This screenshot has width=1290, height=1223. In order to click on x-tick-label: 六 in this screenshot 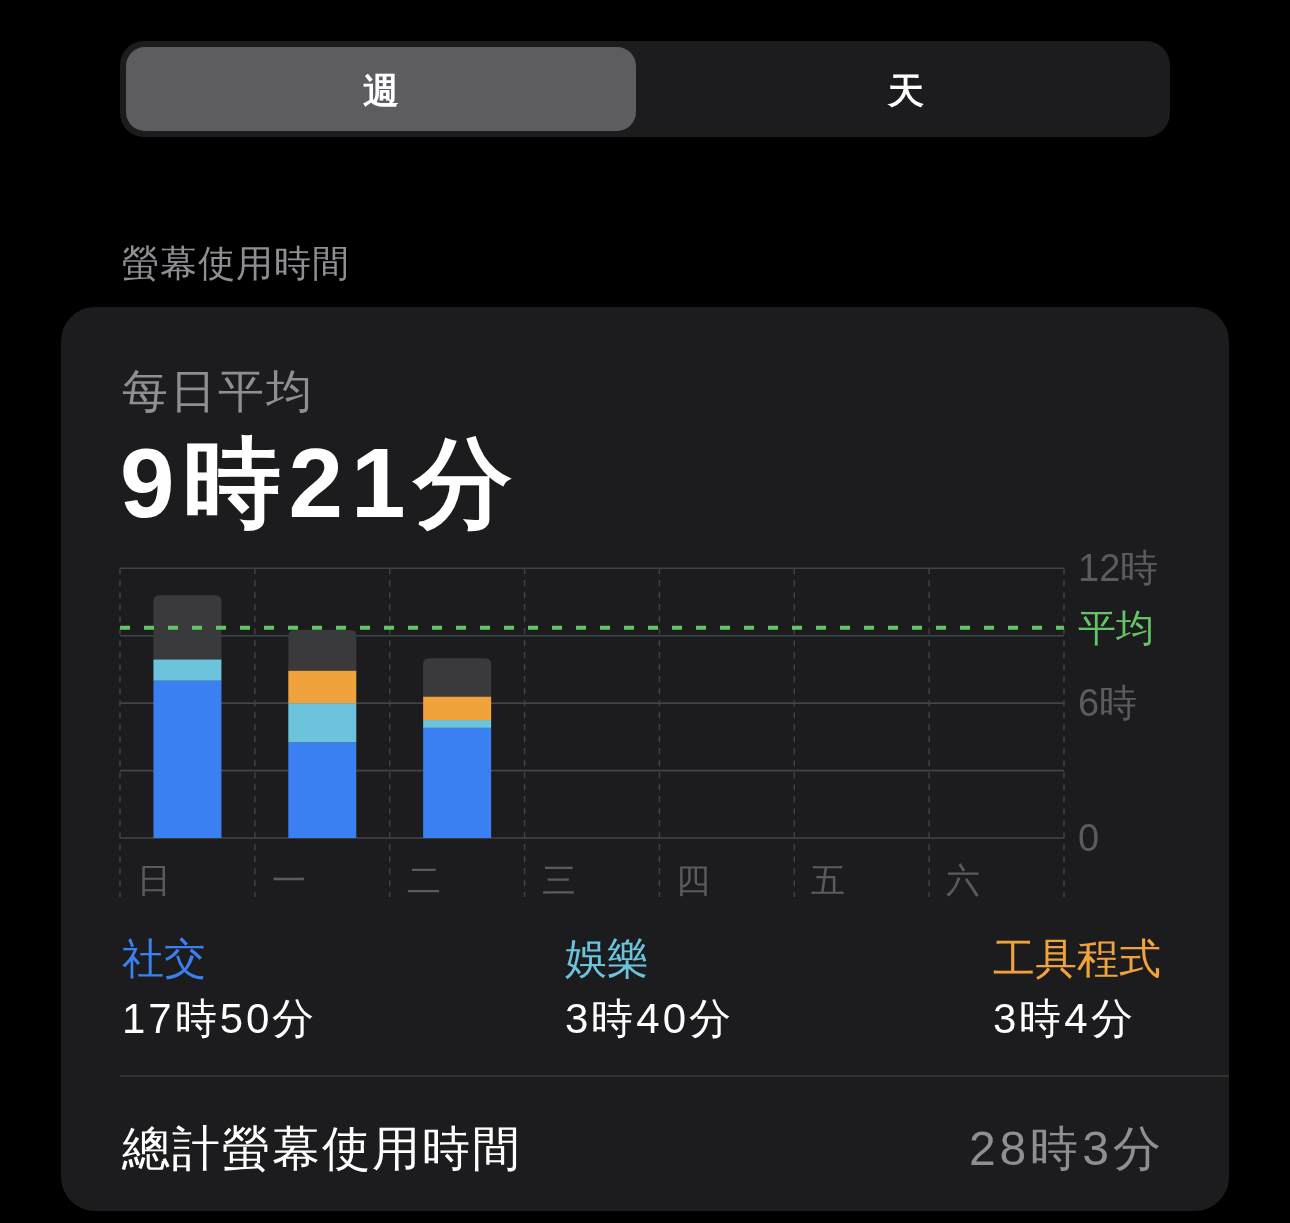, I will do `click(963, 880)`.